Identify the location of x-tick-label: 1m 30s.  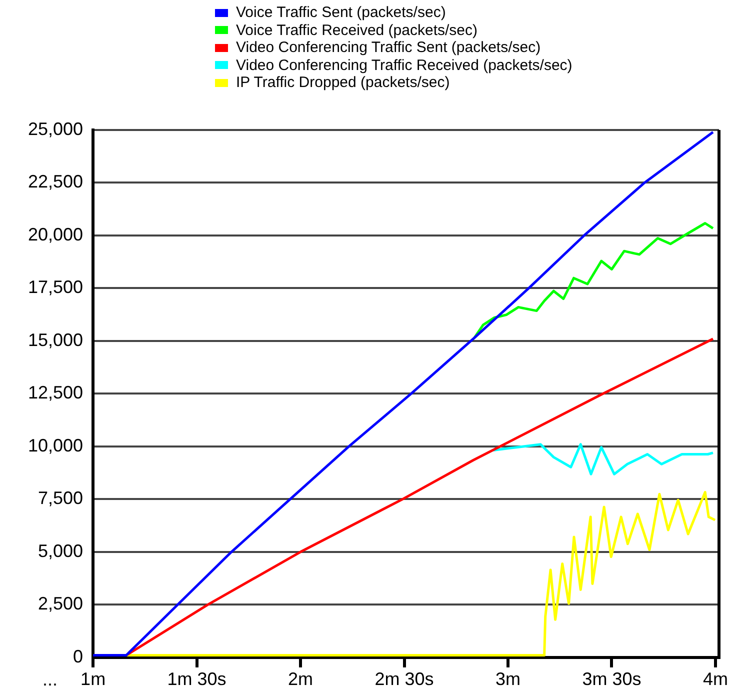
(196, 679).